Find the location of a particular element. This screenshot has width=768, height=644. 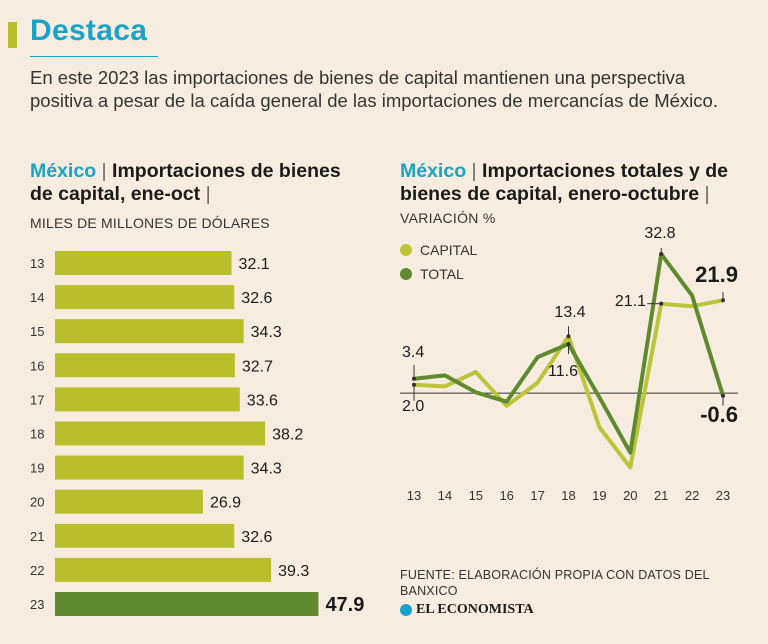

bar-category-label: 22 is located at coordinates (37, 570).